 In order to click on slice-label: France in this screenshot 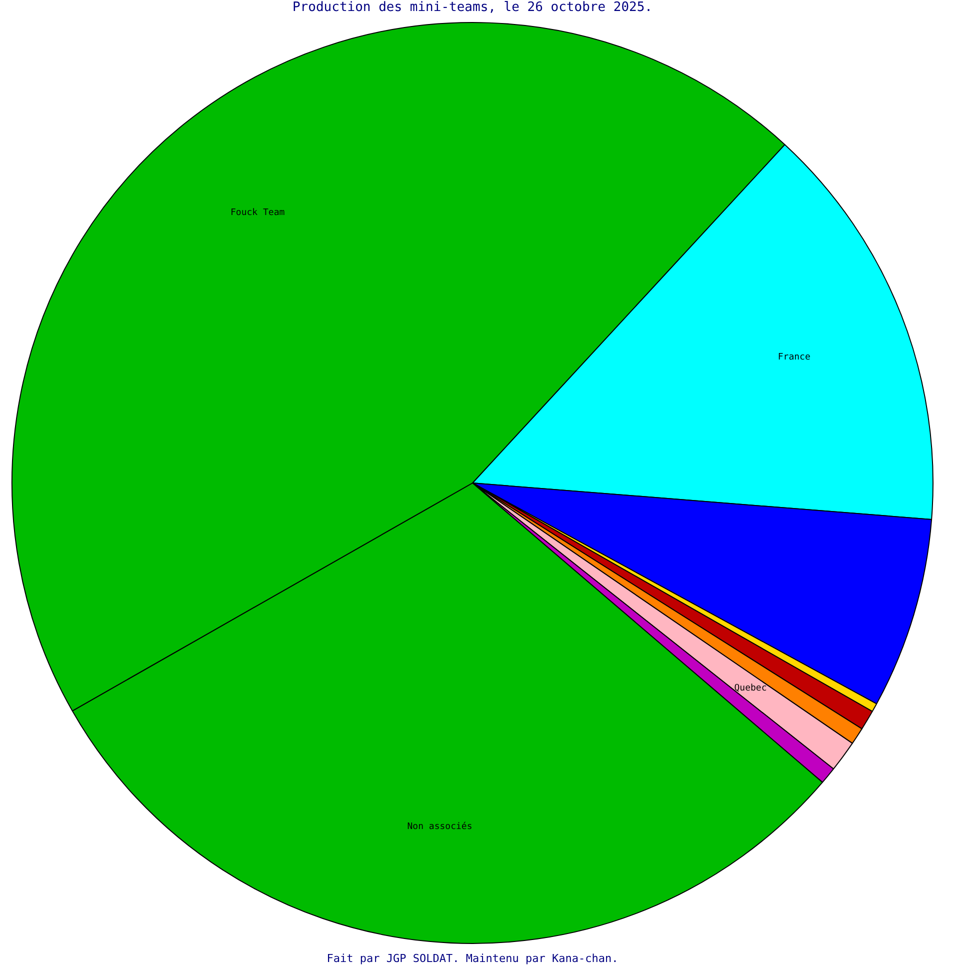, I will do `click(794, 357)`.